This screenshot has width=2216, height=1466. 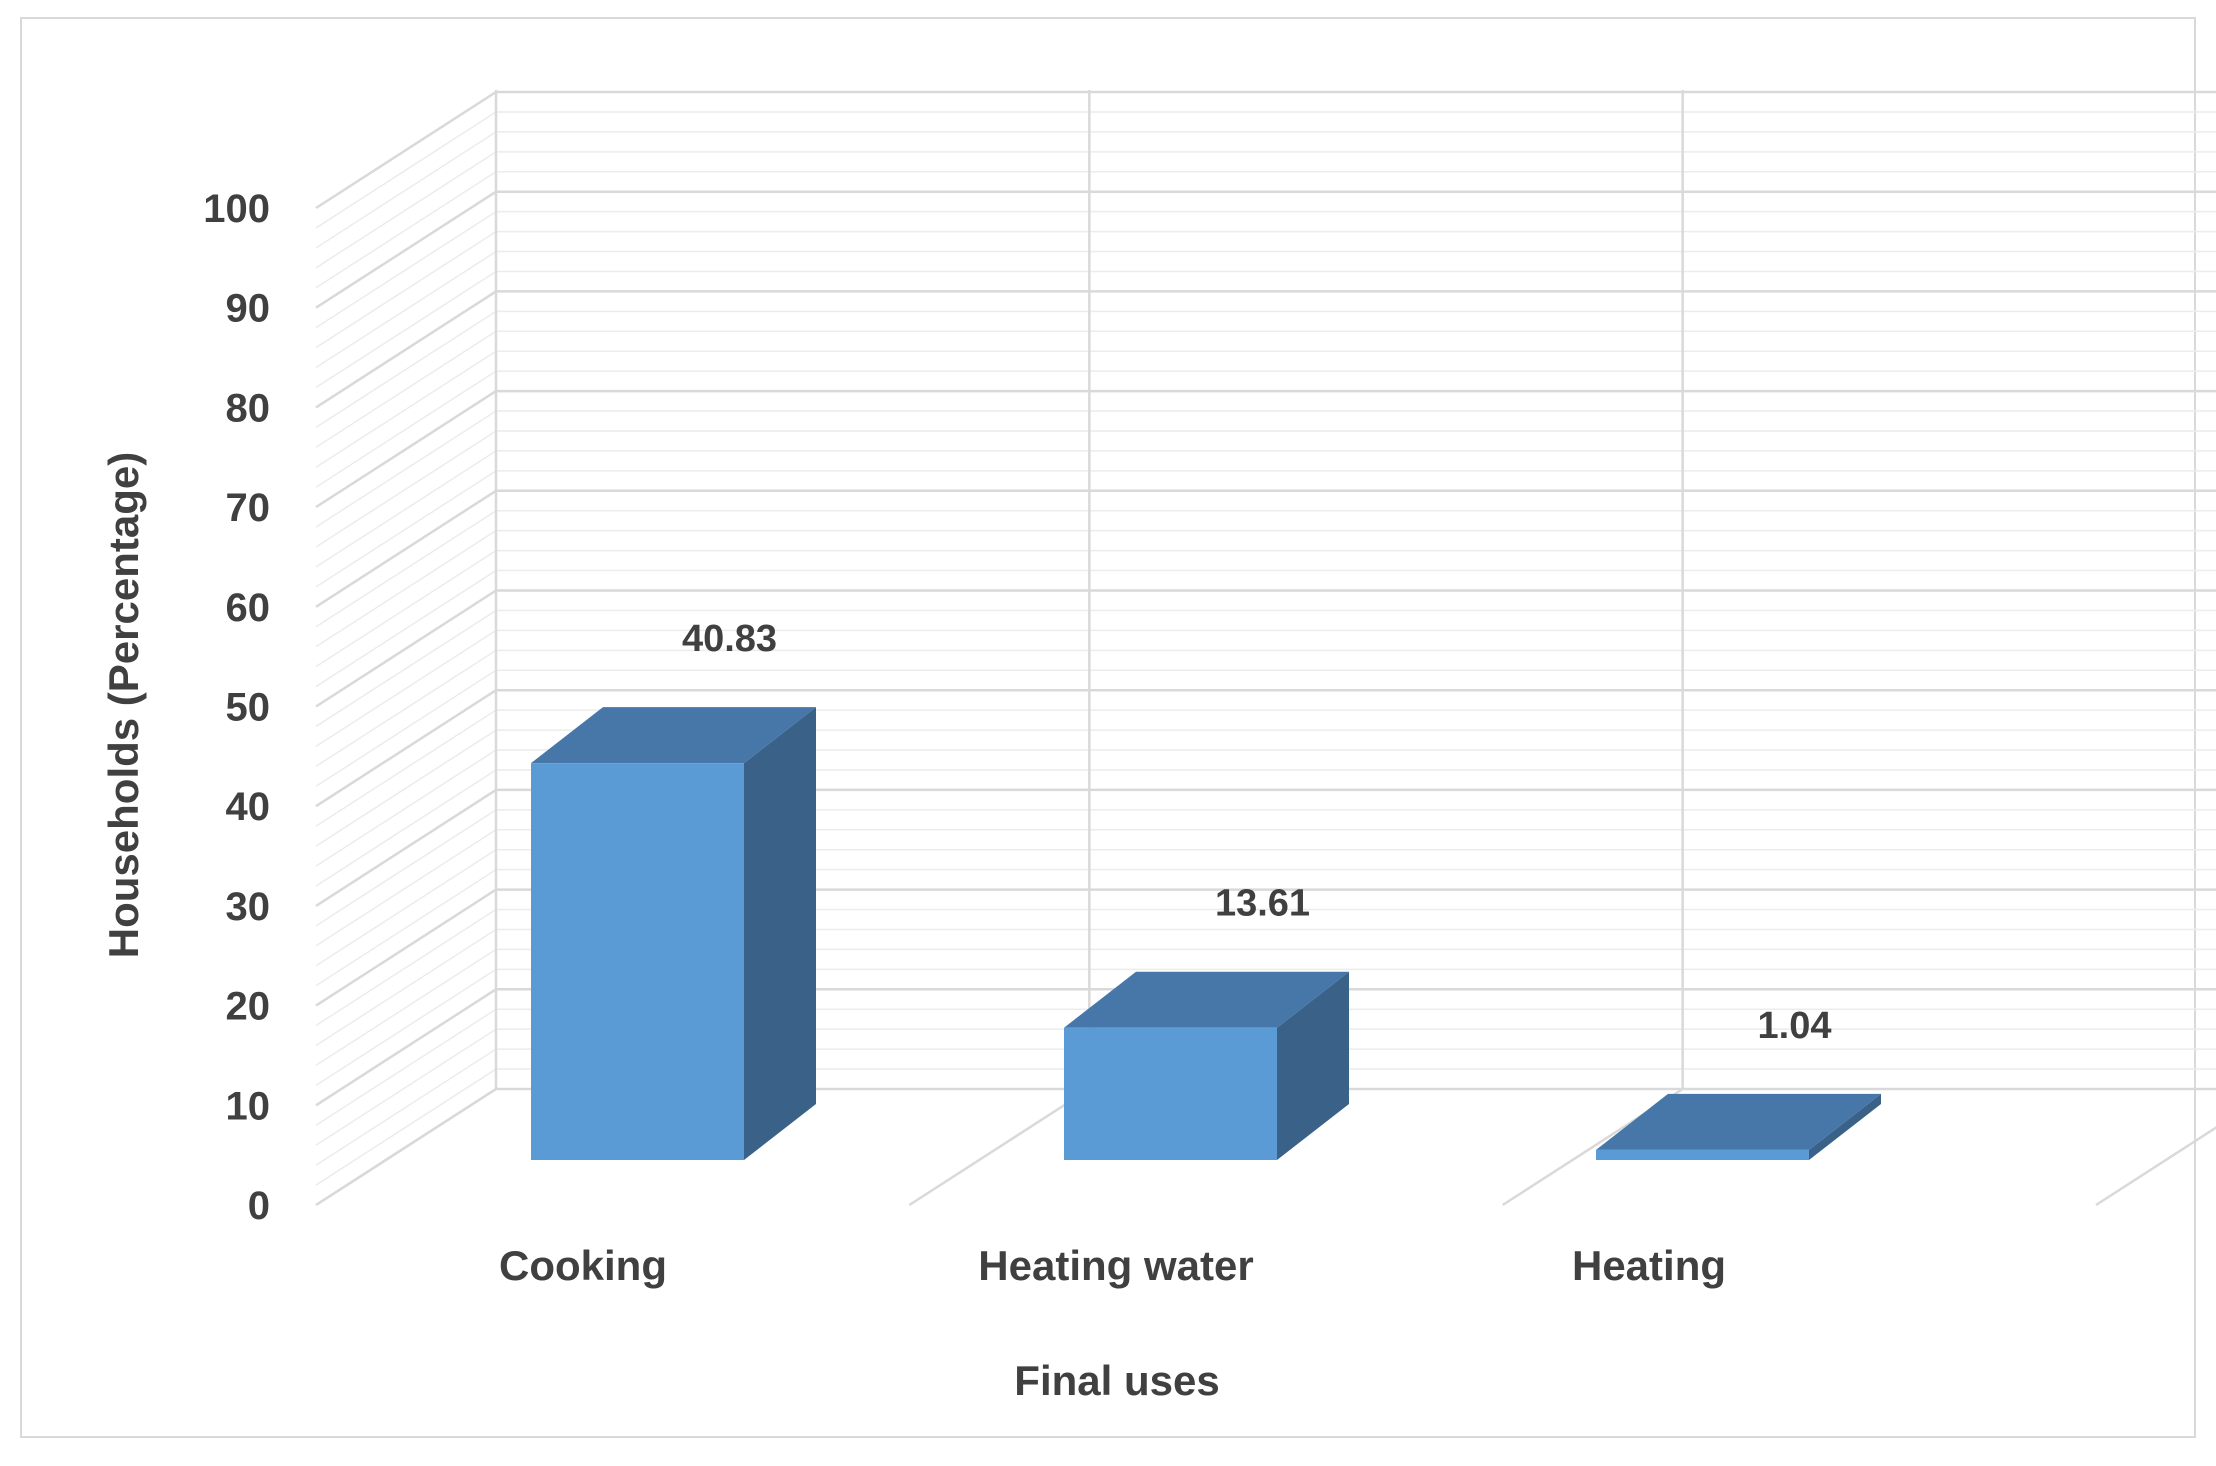 I want to click on data-label: 40.83, so click(x=729, y=639).